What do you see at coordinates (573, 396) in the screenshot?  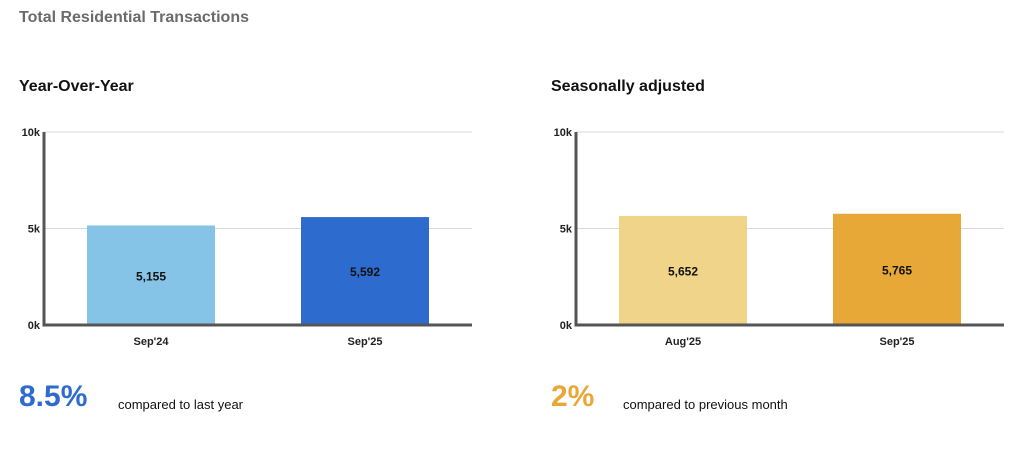 I see `mom-change-value: 2%` at bounding box center [573, 396].